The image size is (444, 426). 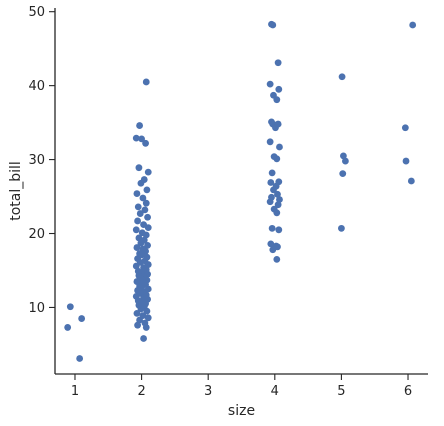 What do you see at coordinates (36, 12) in the screenshot?
I see `y-tick-label: 50` at bounding box center [36, 12].